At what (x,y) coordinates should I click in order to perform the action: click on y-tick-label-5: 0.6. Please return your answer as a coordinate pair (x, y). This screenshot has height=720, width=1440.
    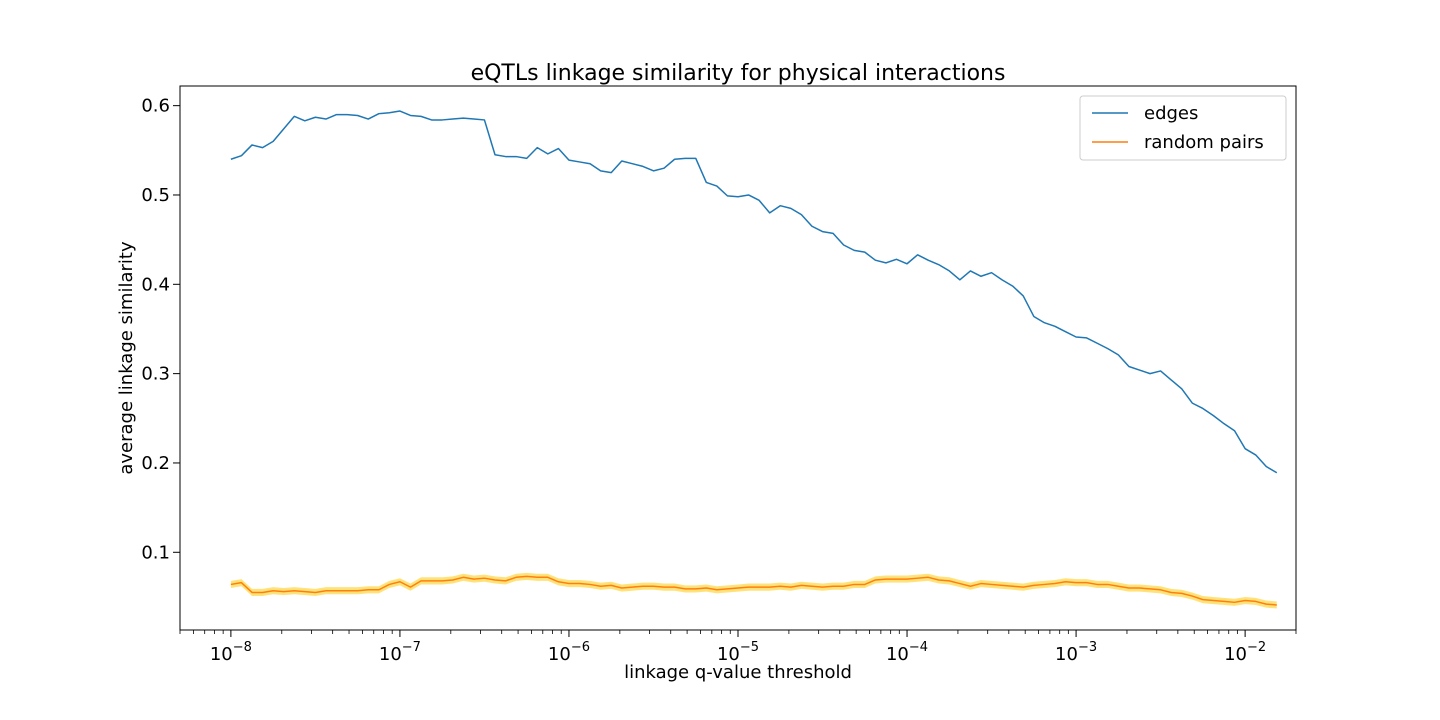
    Looking at the image, I should click on (155, 106).